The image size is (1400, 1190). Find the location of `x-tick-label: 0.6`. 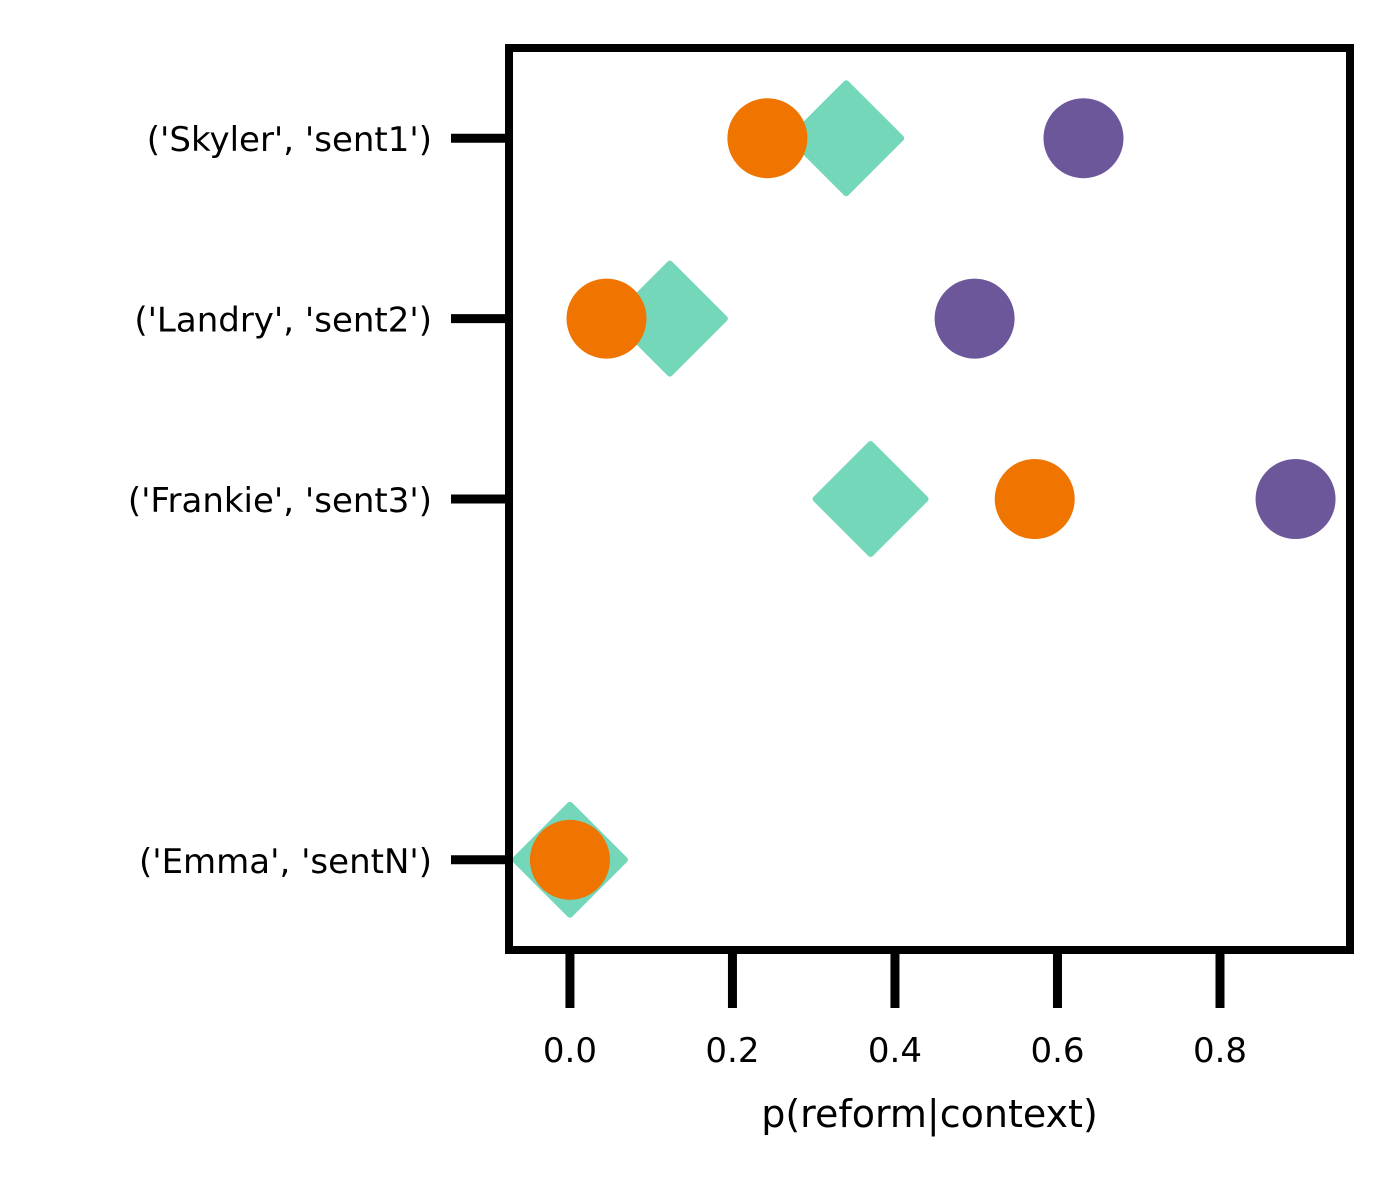

x-tick-label: 0.6 is located at coordinates (1057, 1051).